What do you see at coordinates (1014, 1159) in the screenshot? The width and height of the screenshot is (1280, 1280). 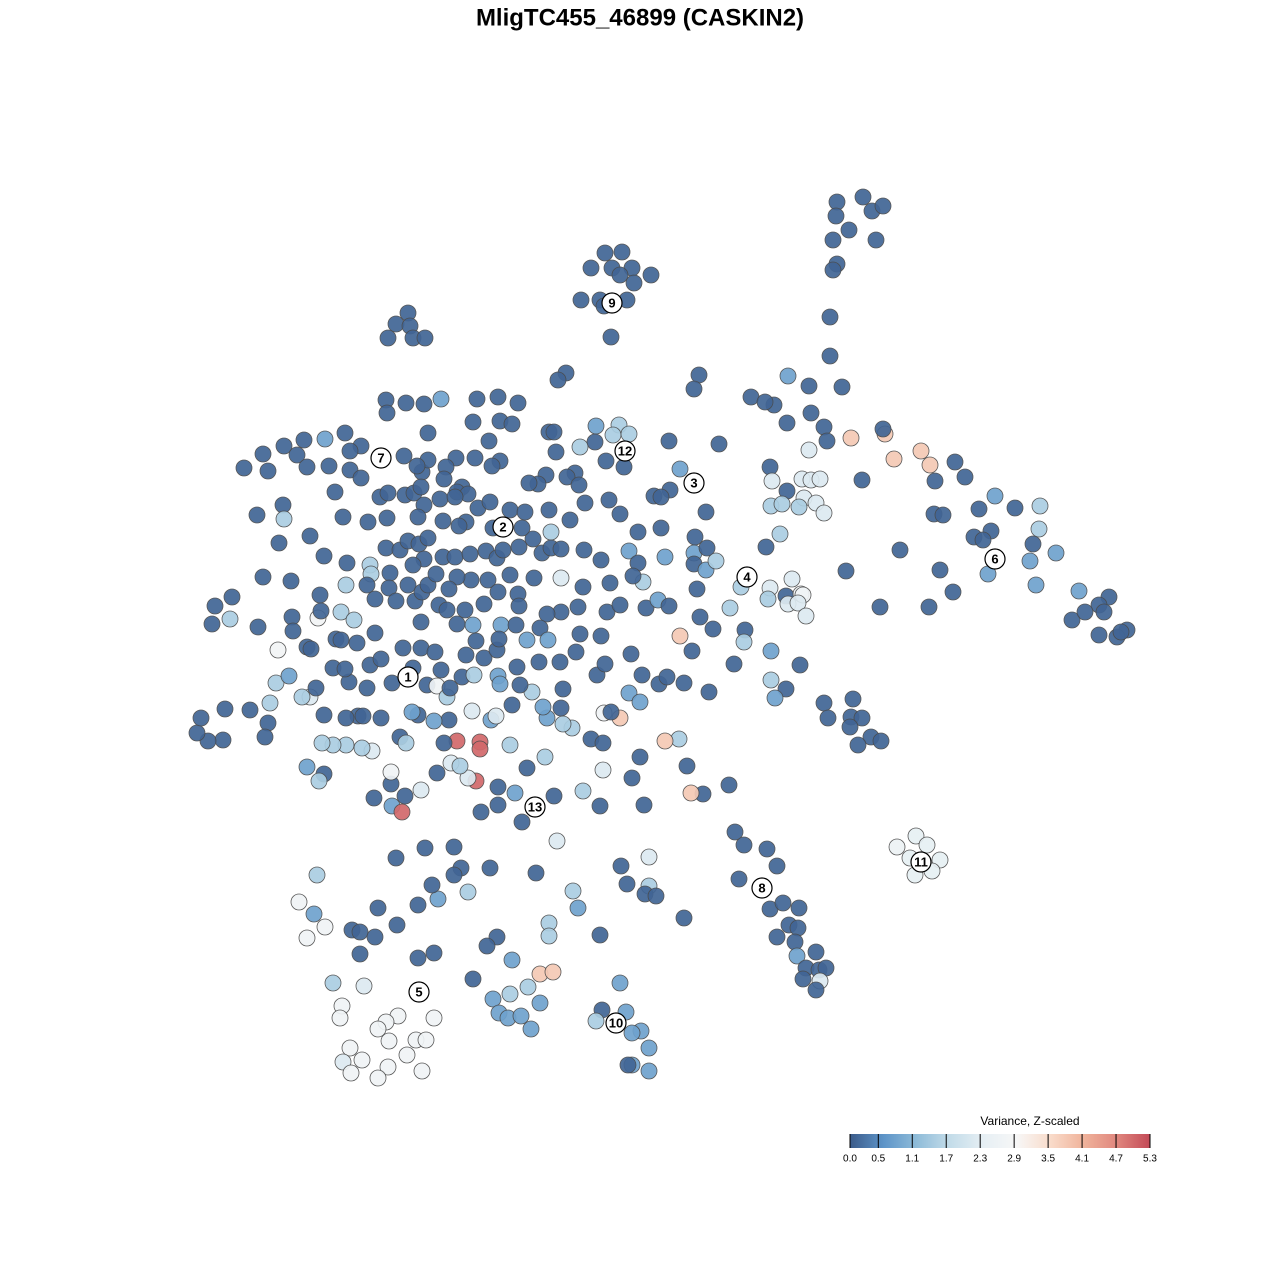 I see `colorbar-tick-label: 2.9` at bounding box center [1014, 1159].